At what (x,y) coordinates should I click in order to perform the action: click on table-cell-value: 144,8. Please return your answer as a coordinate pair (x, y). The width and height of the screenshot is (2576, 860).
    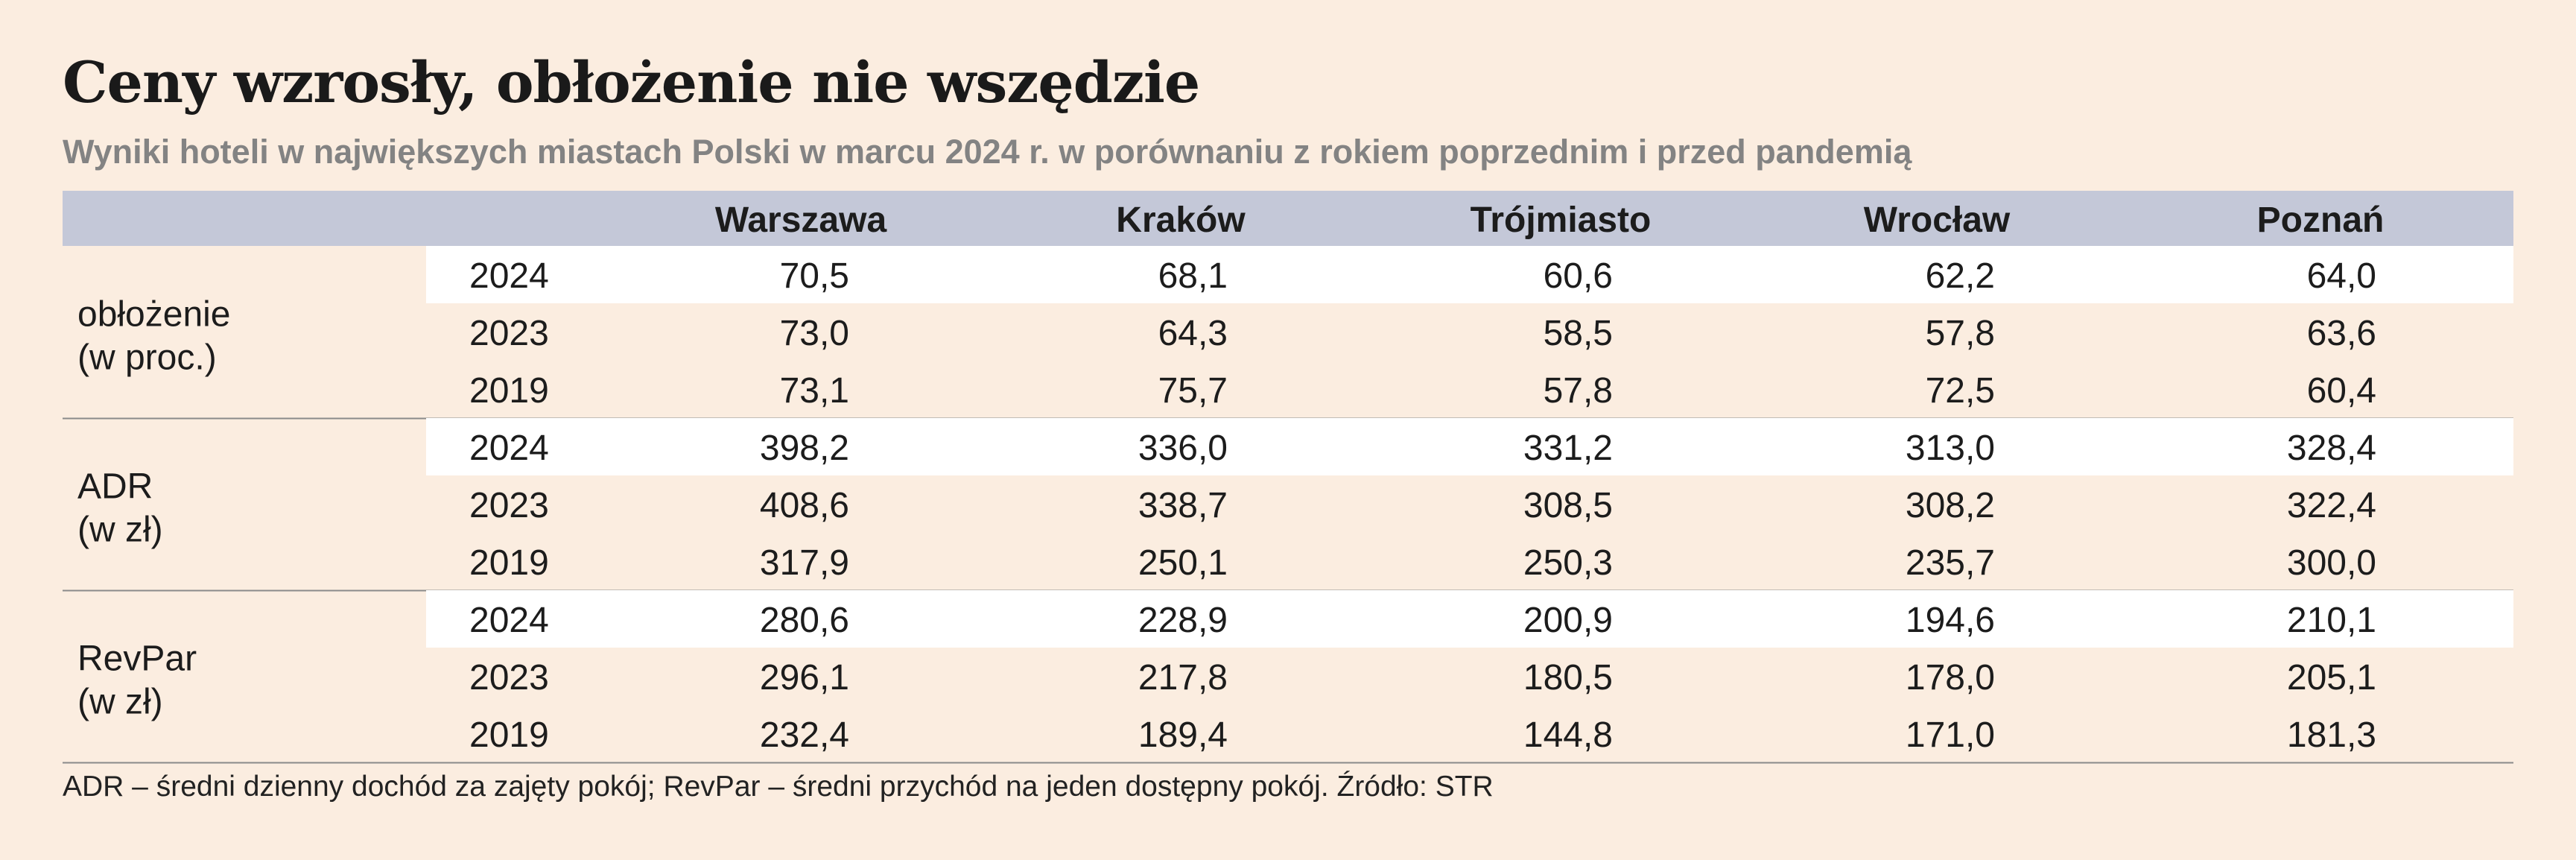
    Looking at the image, I should click on (1568, 735).